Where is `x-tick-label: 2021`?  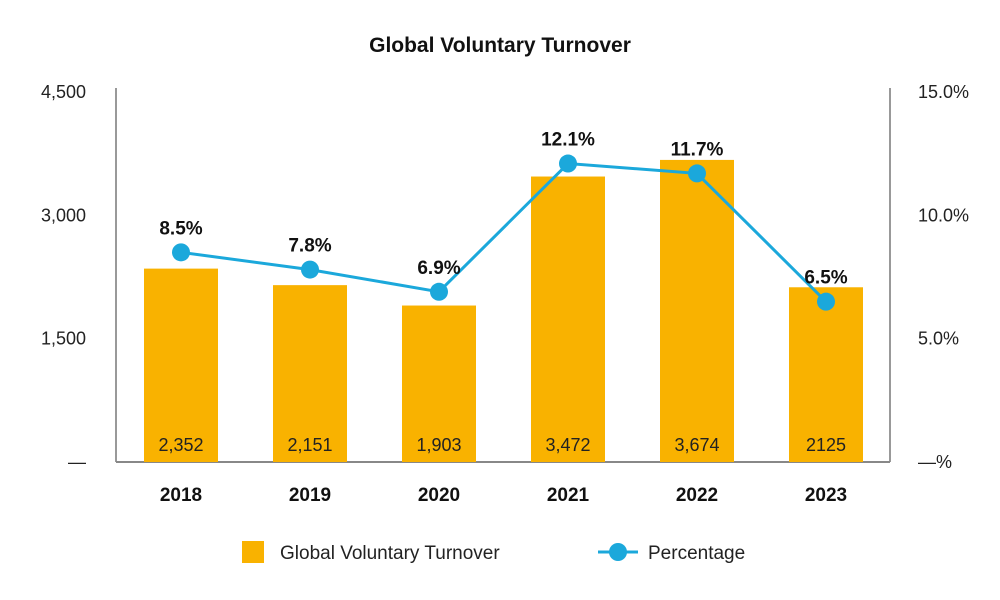
x-tick-label: 2021 is located at coordinates (568, 495).